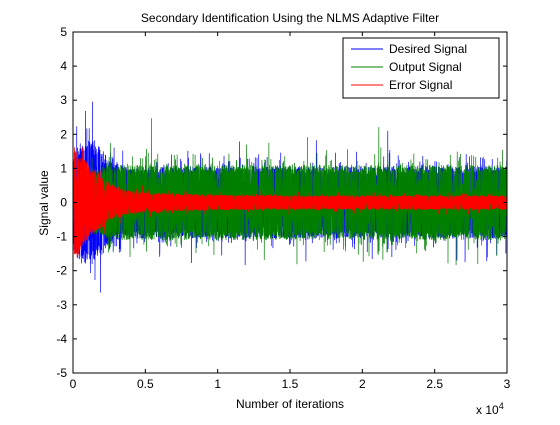 This screenshot has height=425, width=560. I want to click on y-tick-label: 1, so click(63, 168).